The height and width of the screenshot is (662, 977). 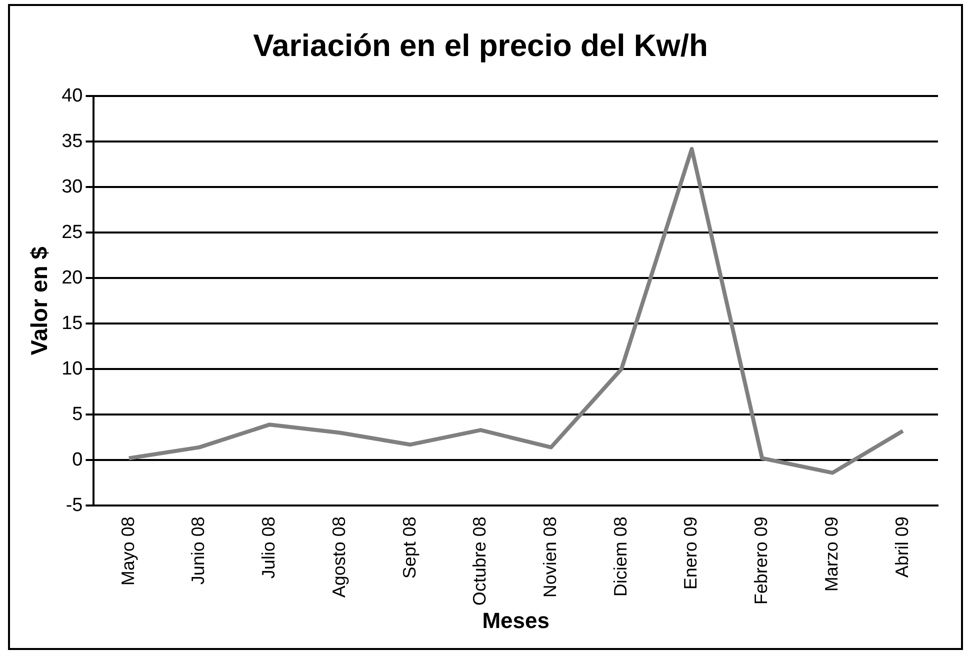 What do you see at coordinates (761, 560) in the screenshot?
I see `x-tick-label: Febrero 09` at bounding box center [761, 560].